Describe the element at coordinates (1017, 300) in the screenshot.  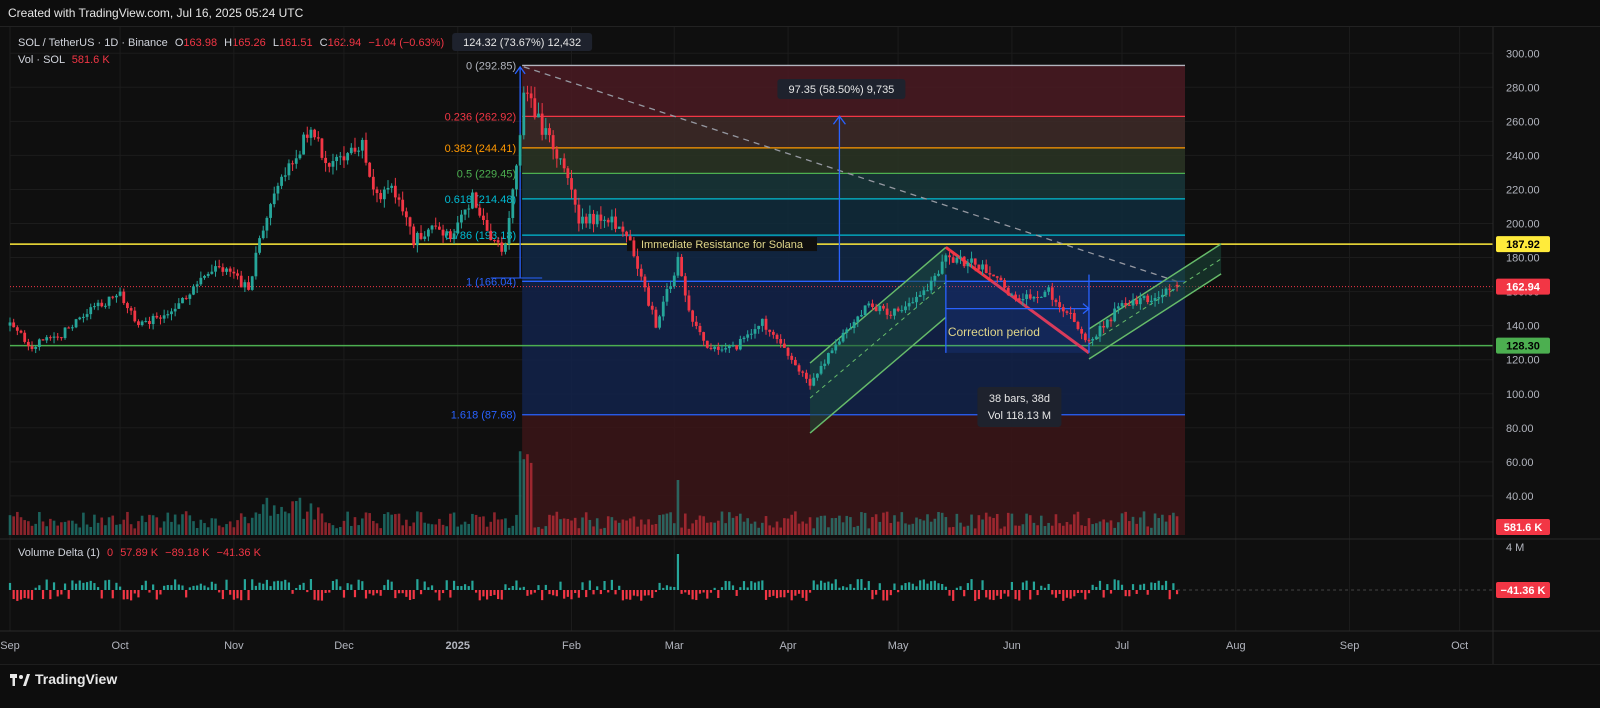
I see `correction-trend-line` at that location.